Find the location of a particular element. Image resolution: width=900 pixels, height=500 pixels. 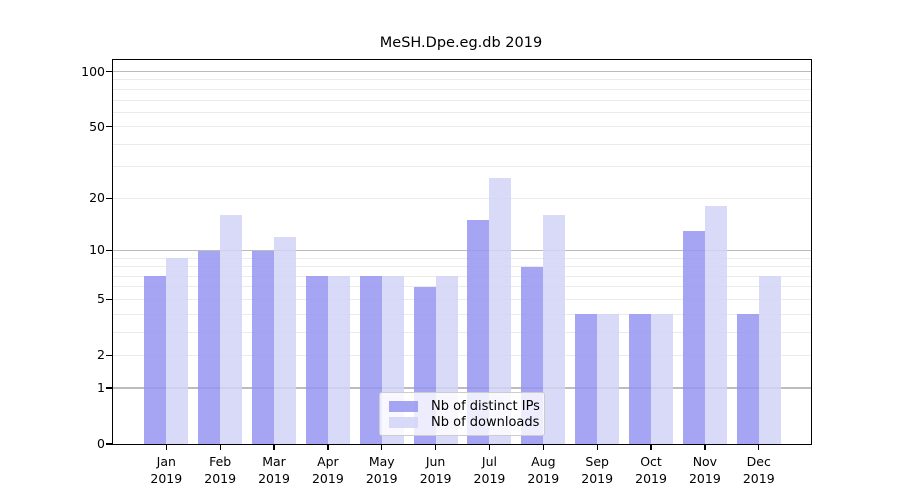

bar-downloads-apr is located at coordinates (338, 360).